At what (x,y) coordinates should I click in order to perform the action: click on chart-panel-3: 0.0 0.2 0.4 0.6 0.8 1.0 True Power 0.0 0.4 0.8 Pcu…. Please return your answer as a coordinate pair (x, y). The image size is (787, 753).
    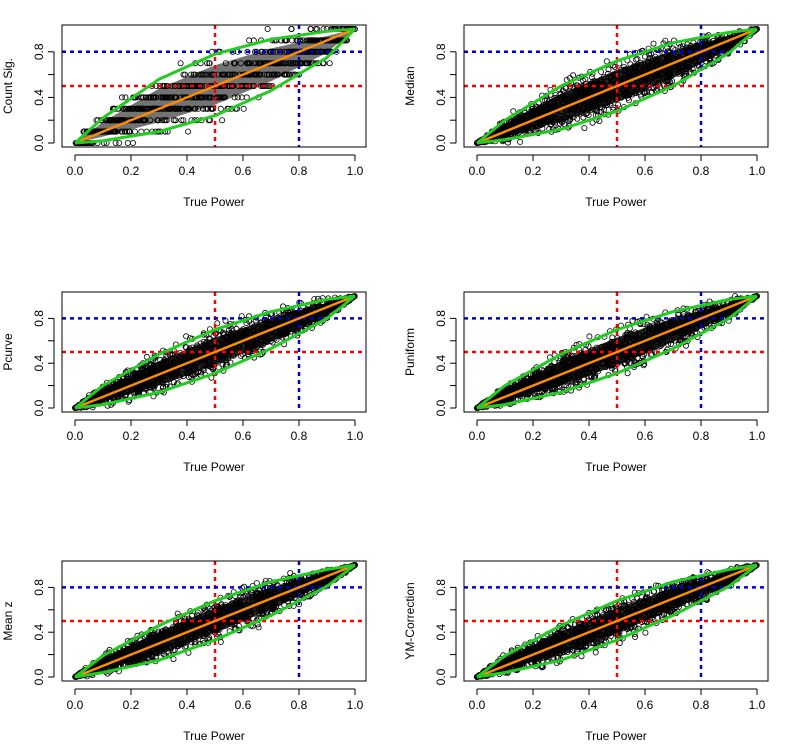
    Looking at the image, I should click on (184, 382).